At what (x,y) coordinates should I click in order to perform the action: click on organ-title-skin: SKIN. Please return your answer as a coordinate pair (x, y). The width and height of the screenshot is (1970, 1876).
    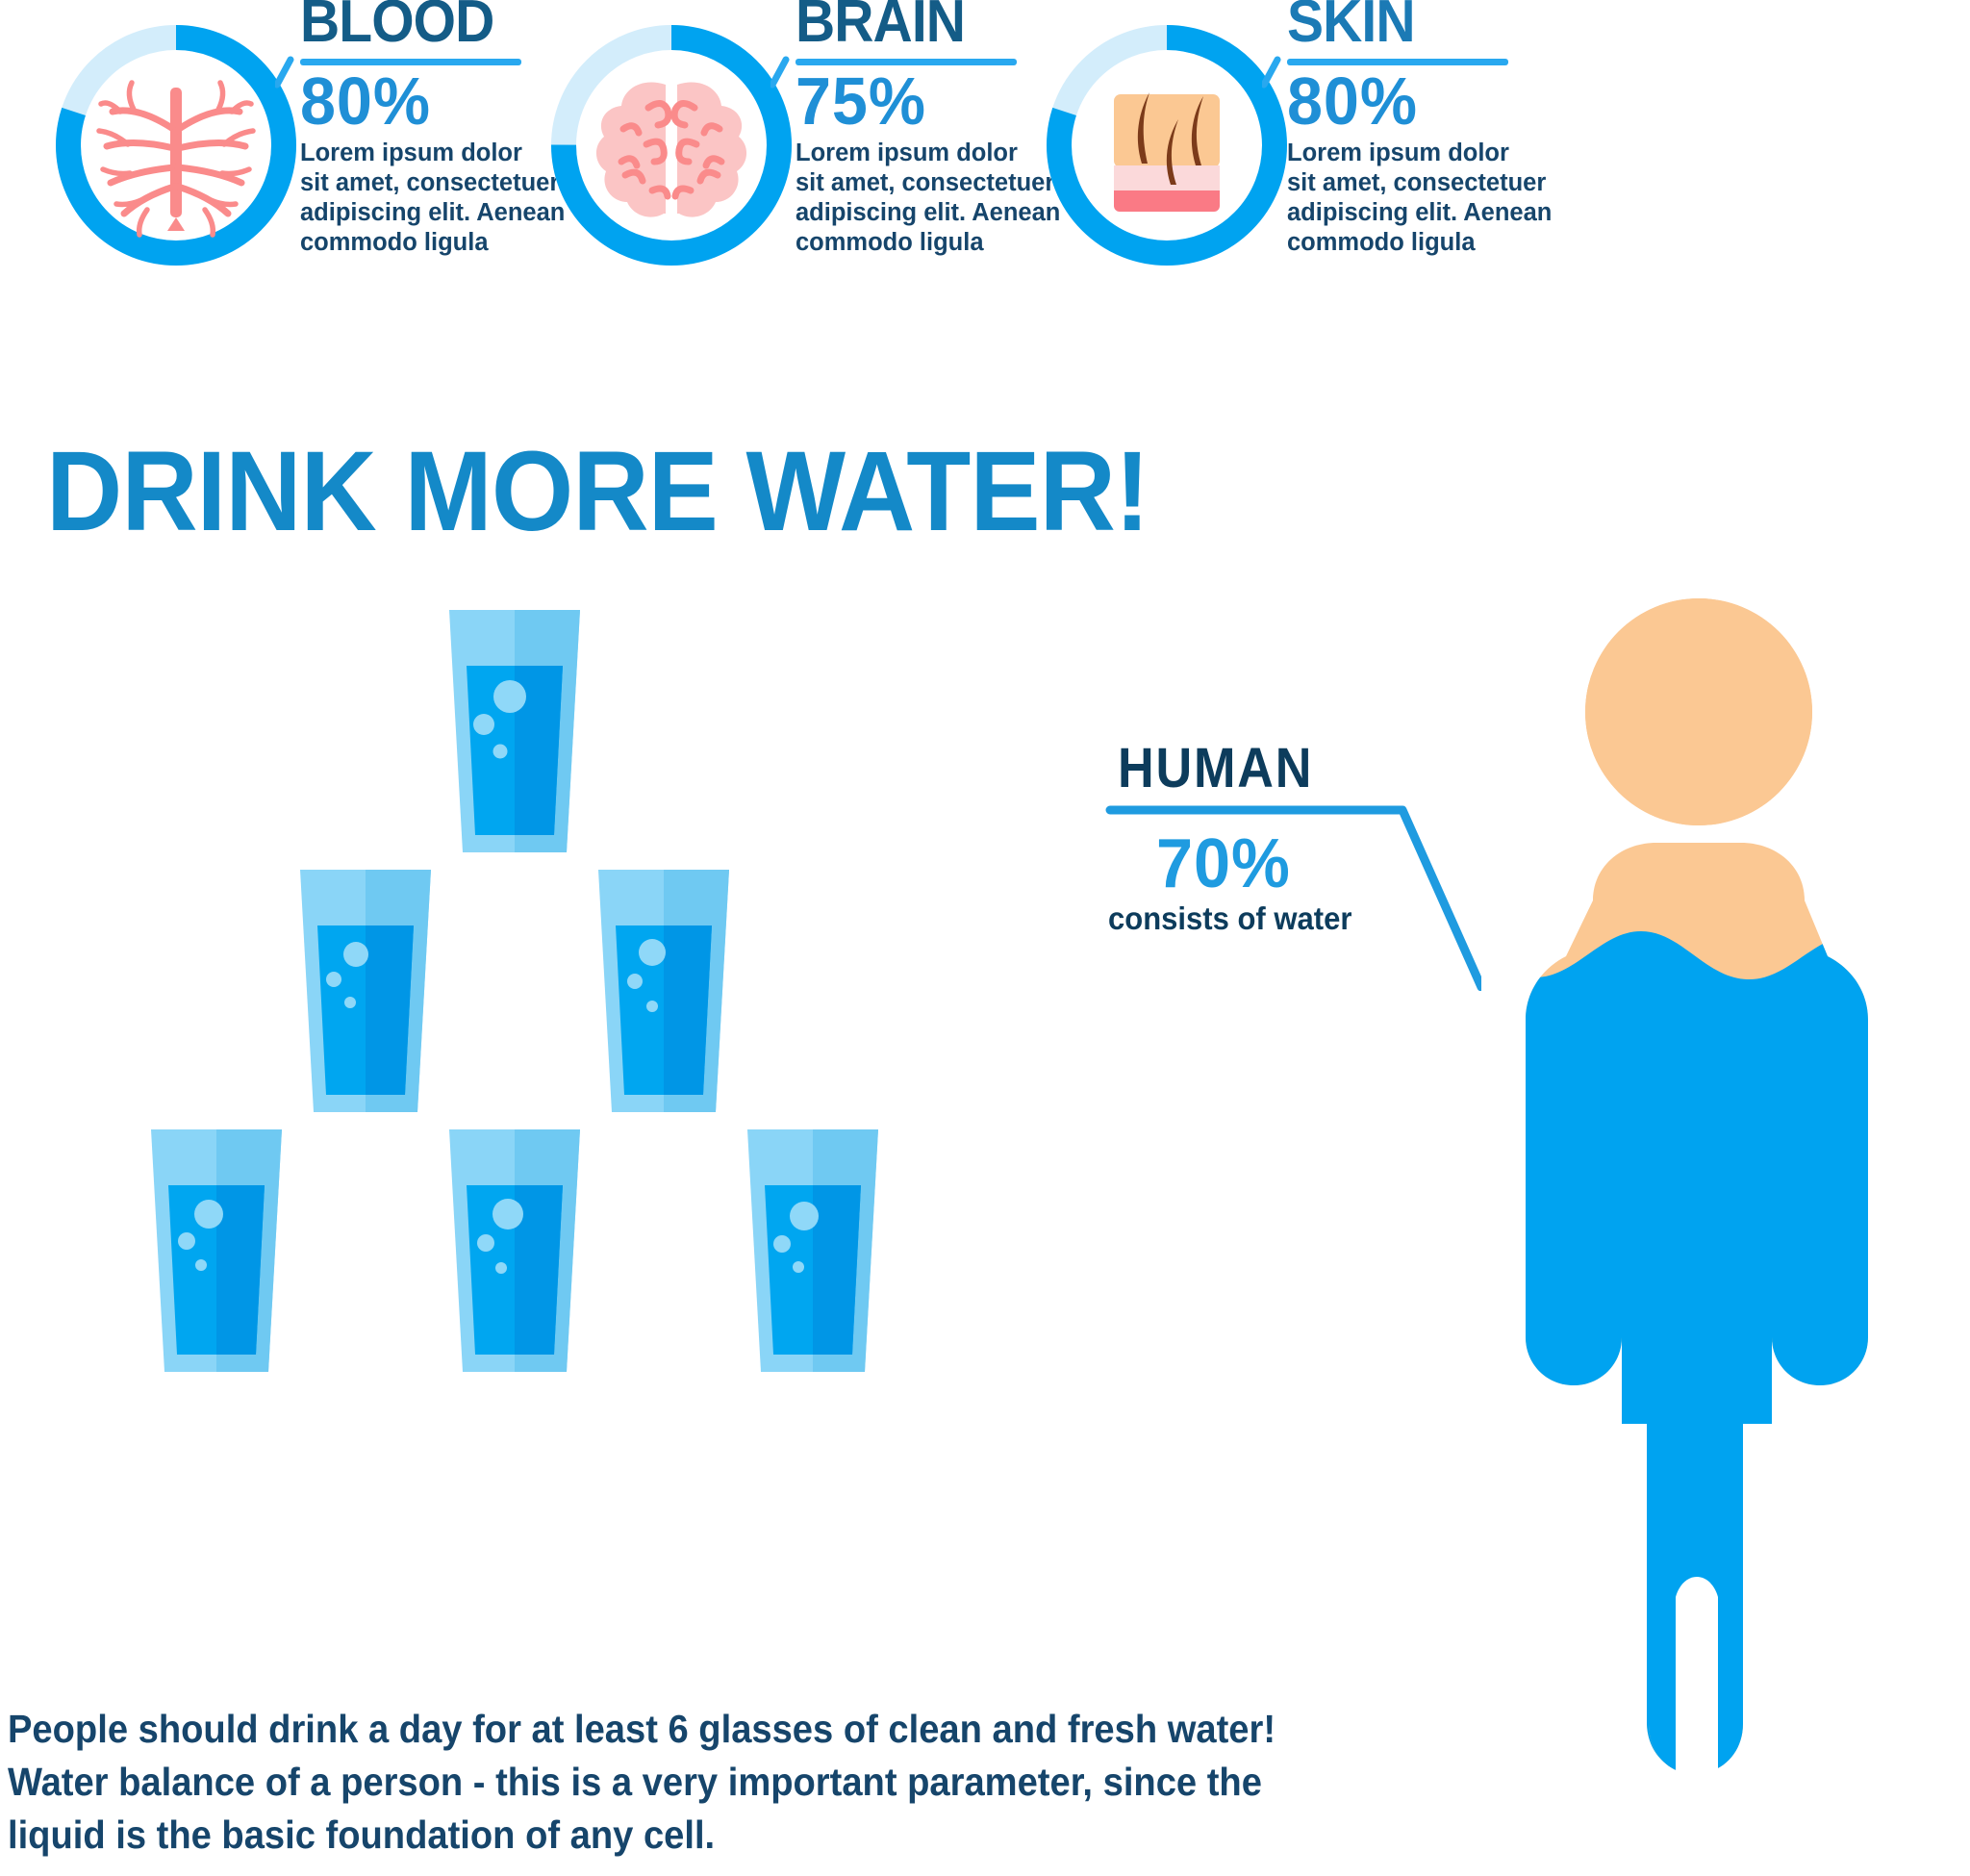
    Looking at the image, I should click on (1351, 27).